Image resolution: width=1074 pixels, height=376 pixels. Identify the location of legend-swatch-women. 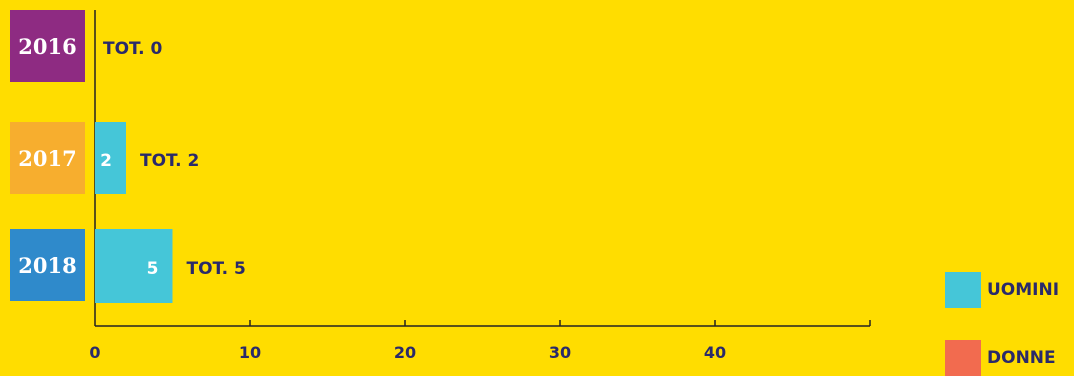
(963, 358).